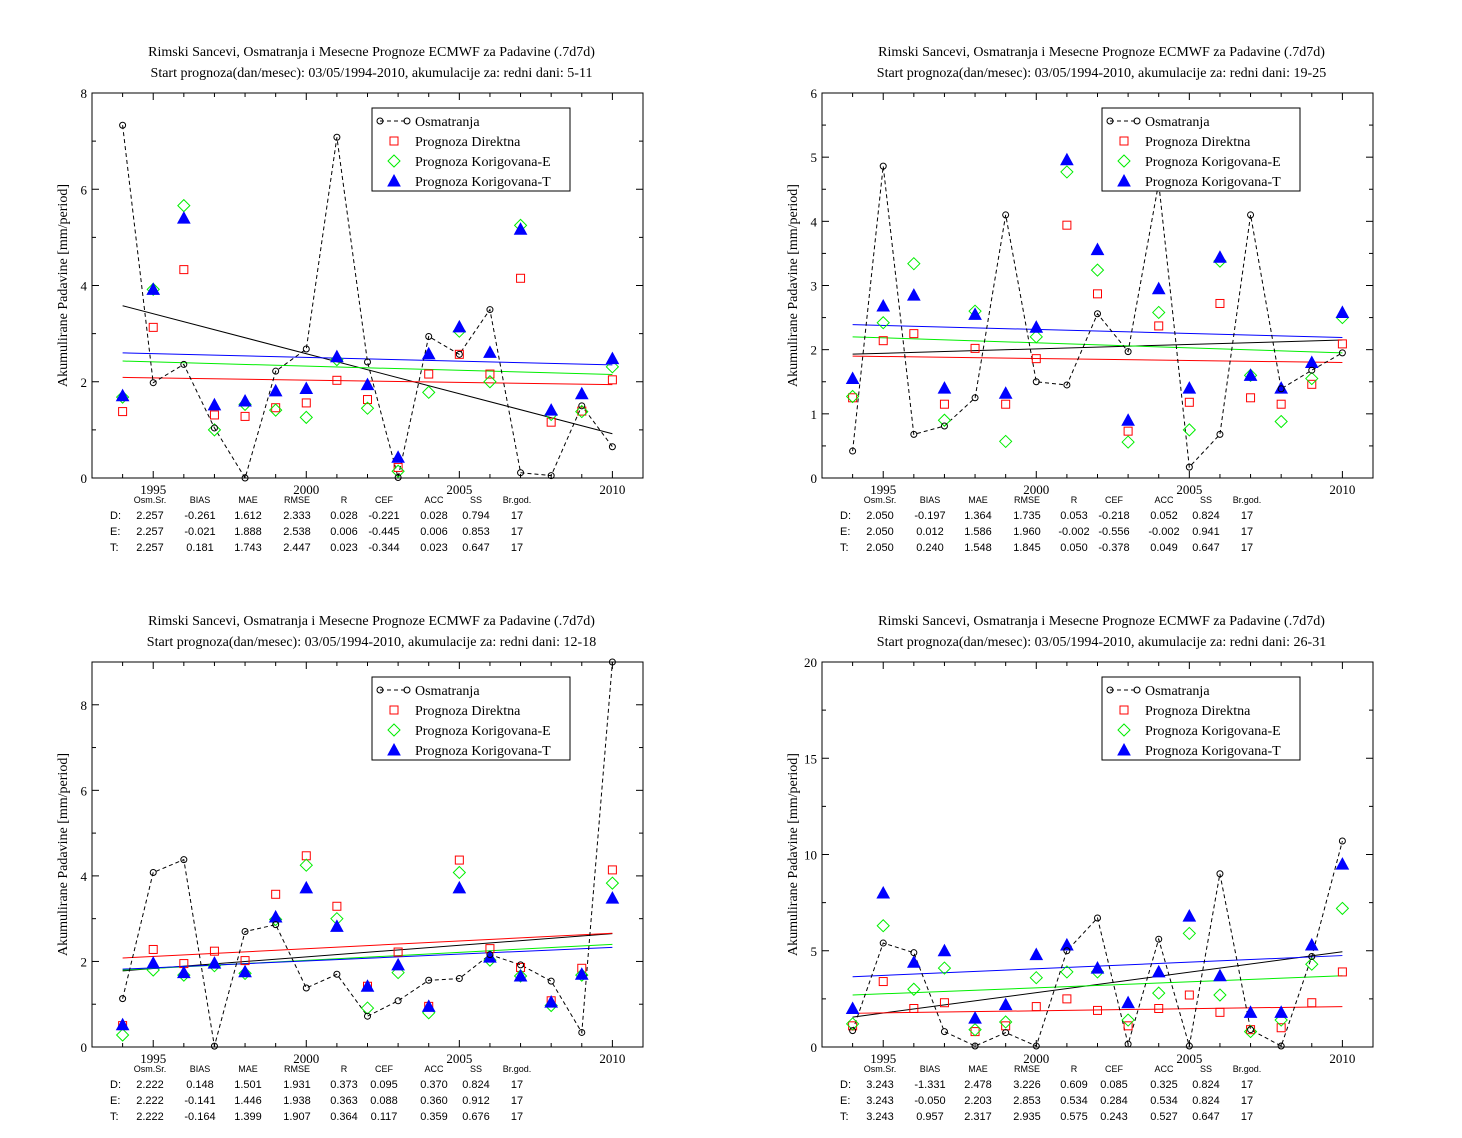  What do you see at coordinates (476, 1117) in the screenshot?
I see `stats-value: 0.676` at bounding box center [476, 1117].